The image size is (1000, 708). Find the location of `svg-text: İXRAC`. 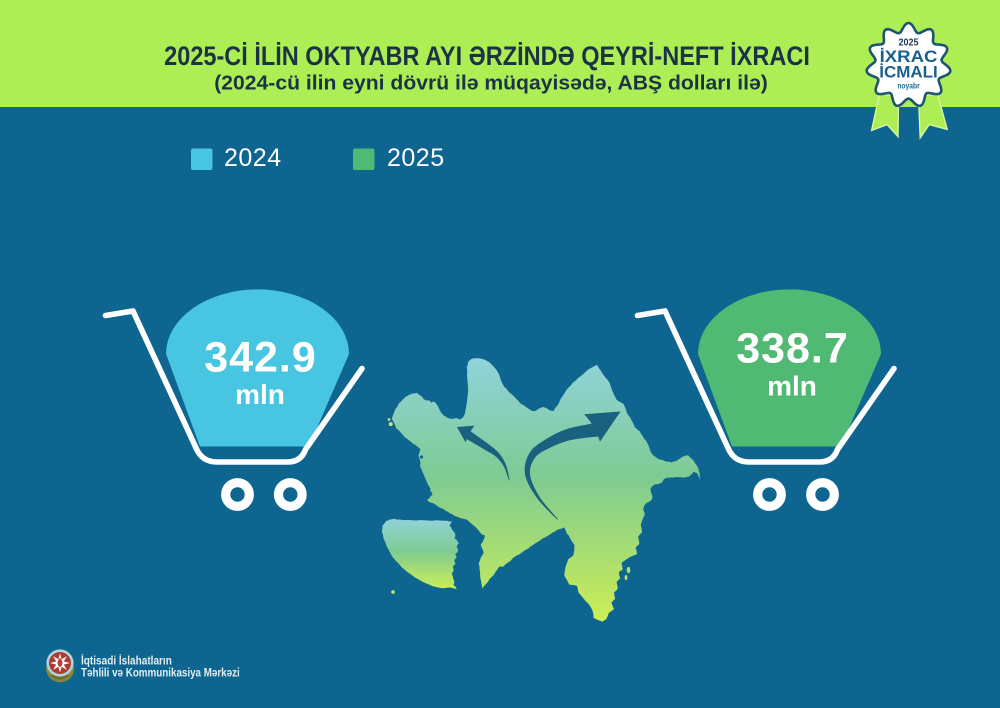

svg-text: İXRAC is located at coordinates (909, 56).